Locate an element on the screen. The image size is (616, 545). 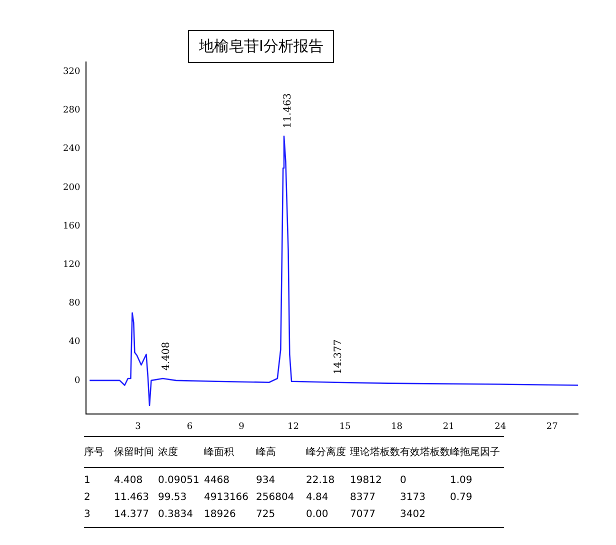
x-tick-label: 12 is located at coordinates (293, 427).